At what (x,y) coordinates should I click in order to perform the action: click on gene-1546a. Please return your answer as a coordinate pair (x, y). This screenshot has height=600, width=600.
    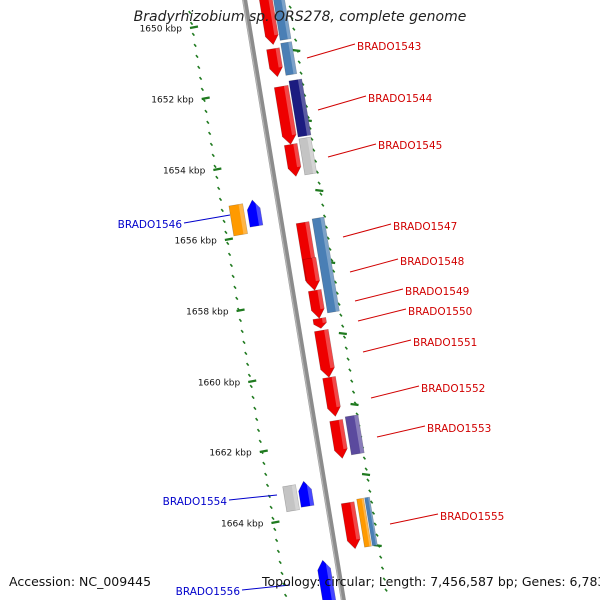
    Looking at the image, I should click on (238, 220).